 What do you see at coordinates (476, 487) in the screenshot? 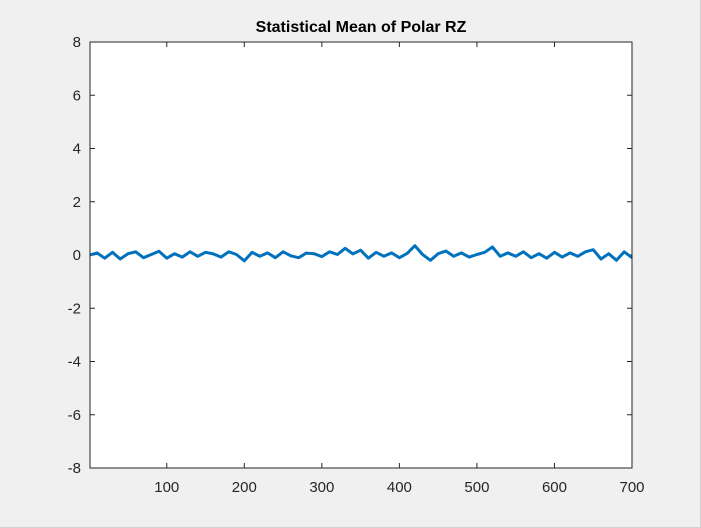
I see `x-tick-label: 500` at bounding box center [476, 487].